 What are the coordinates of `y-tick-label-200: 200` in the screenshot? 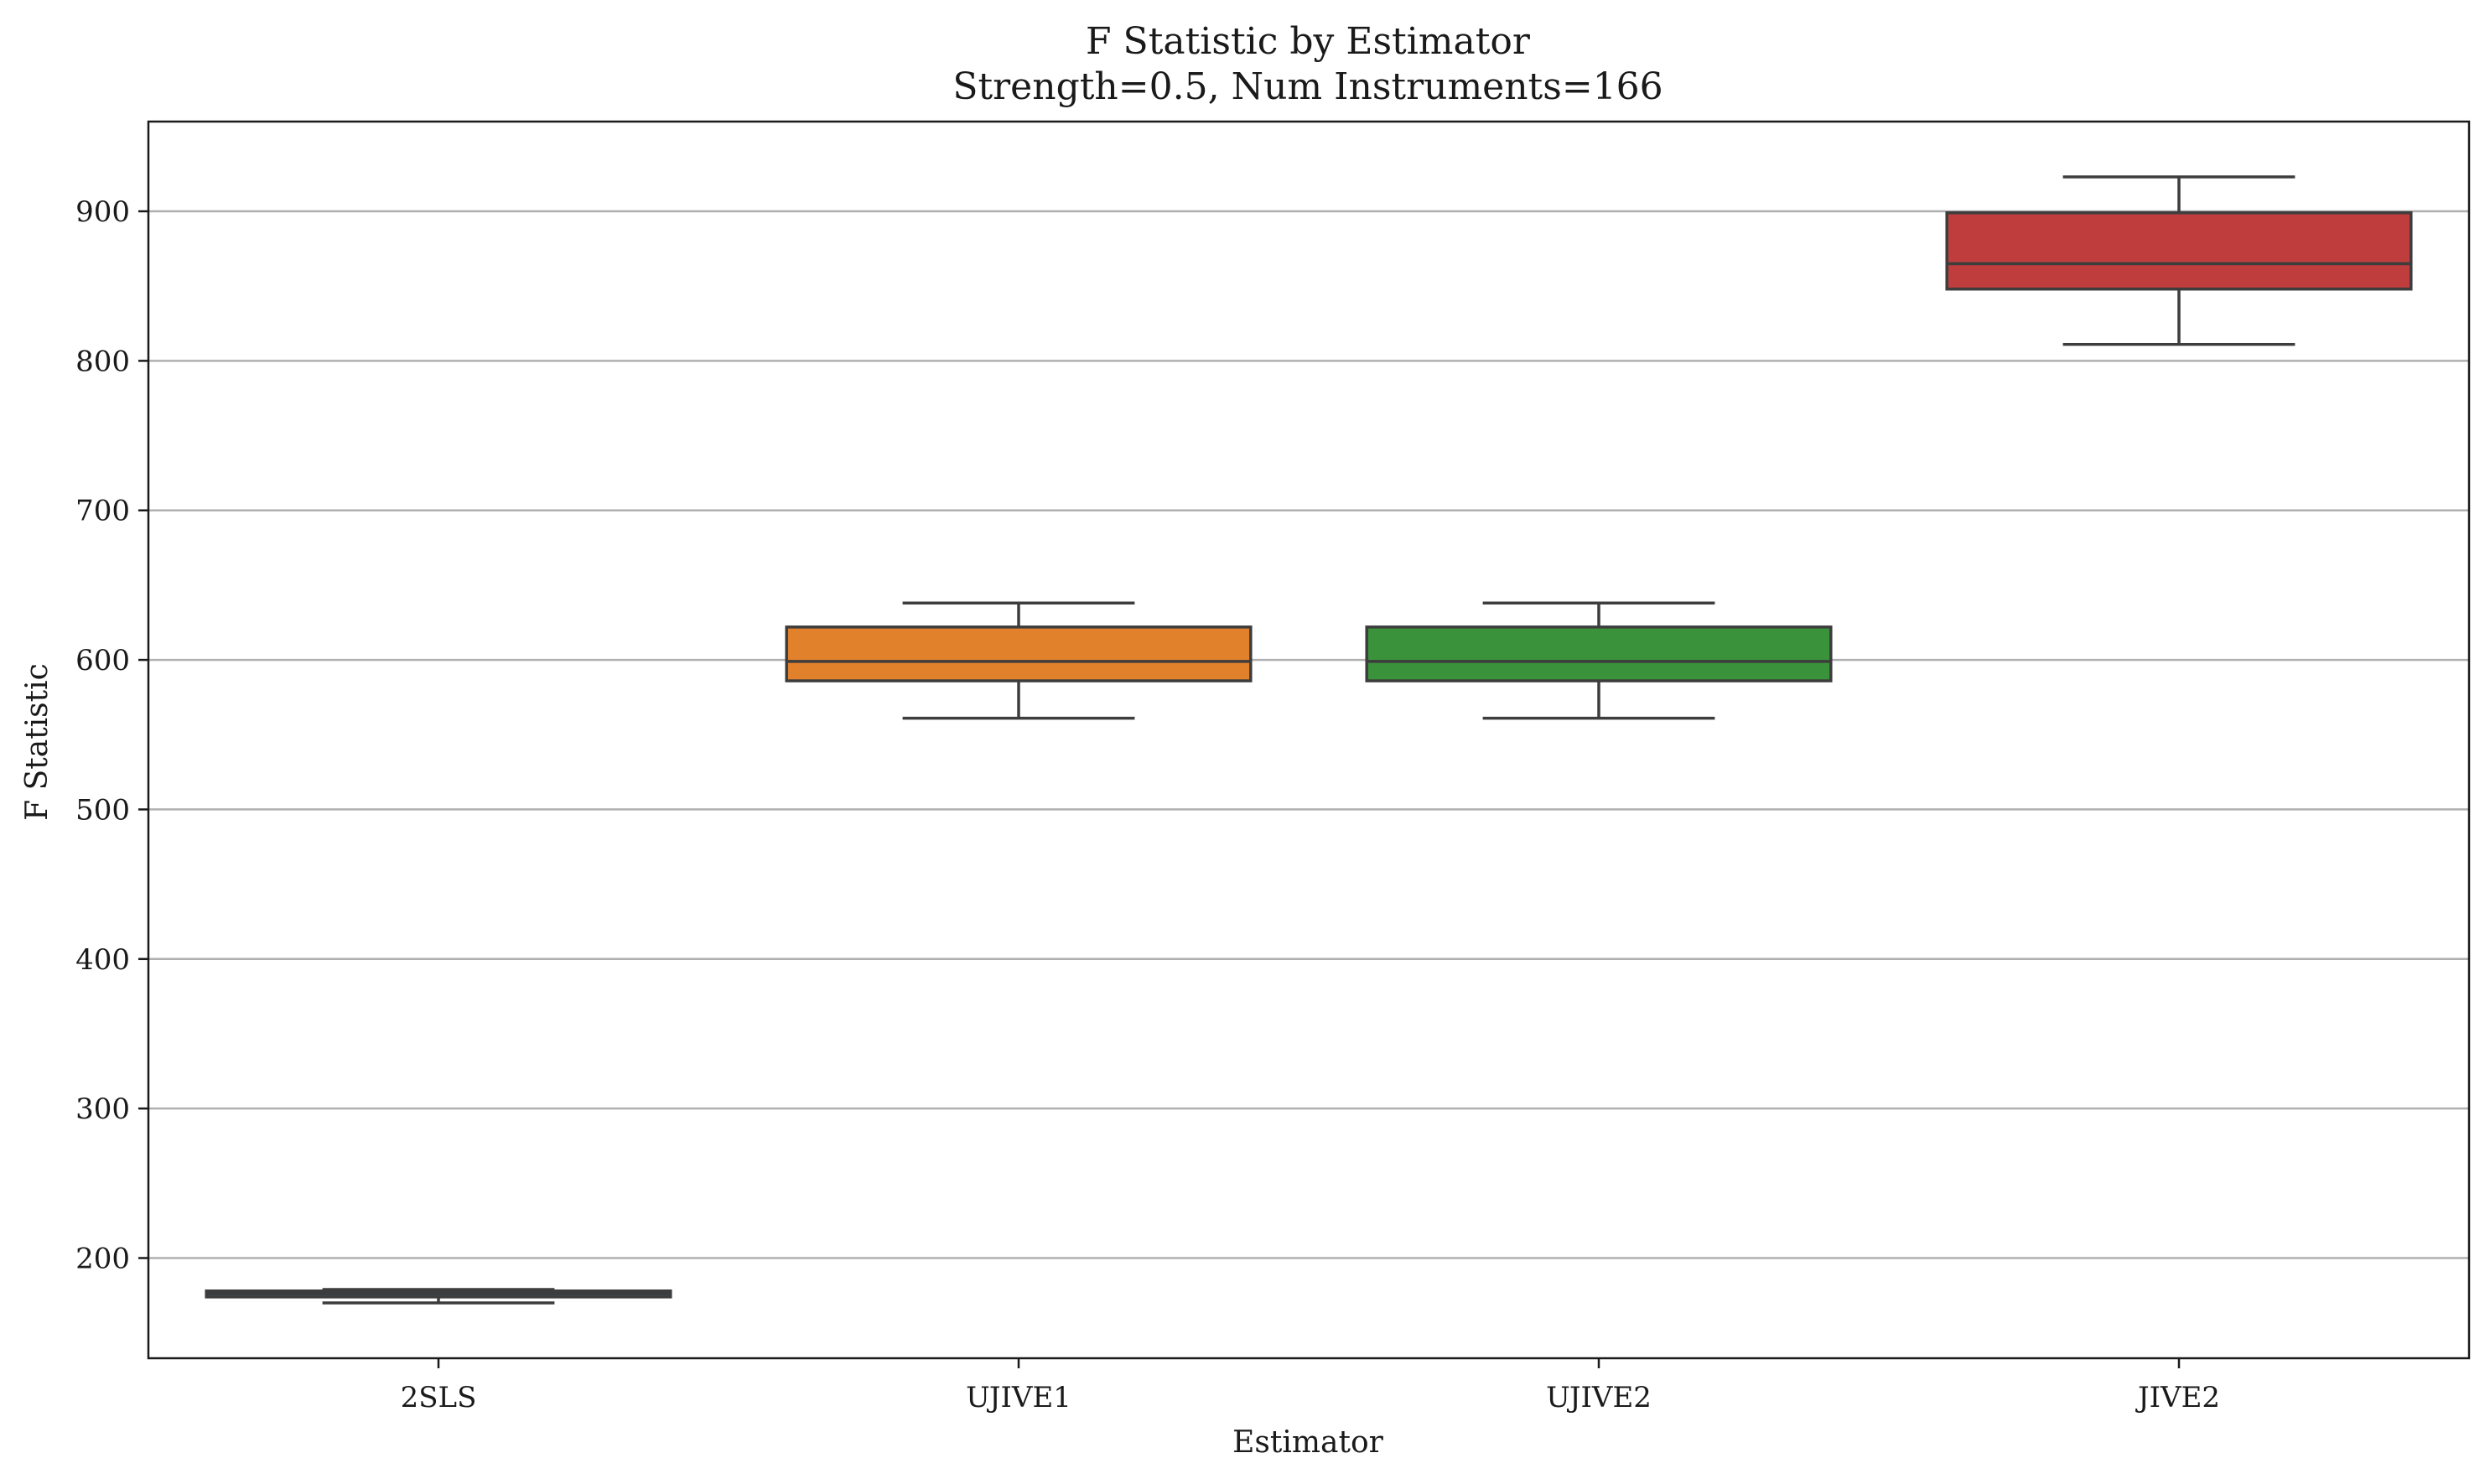 It's located at (102, 1259).